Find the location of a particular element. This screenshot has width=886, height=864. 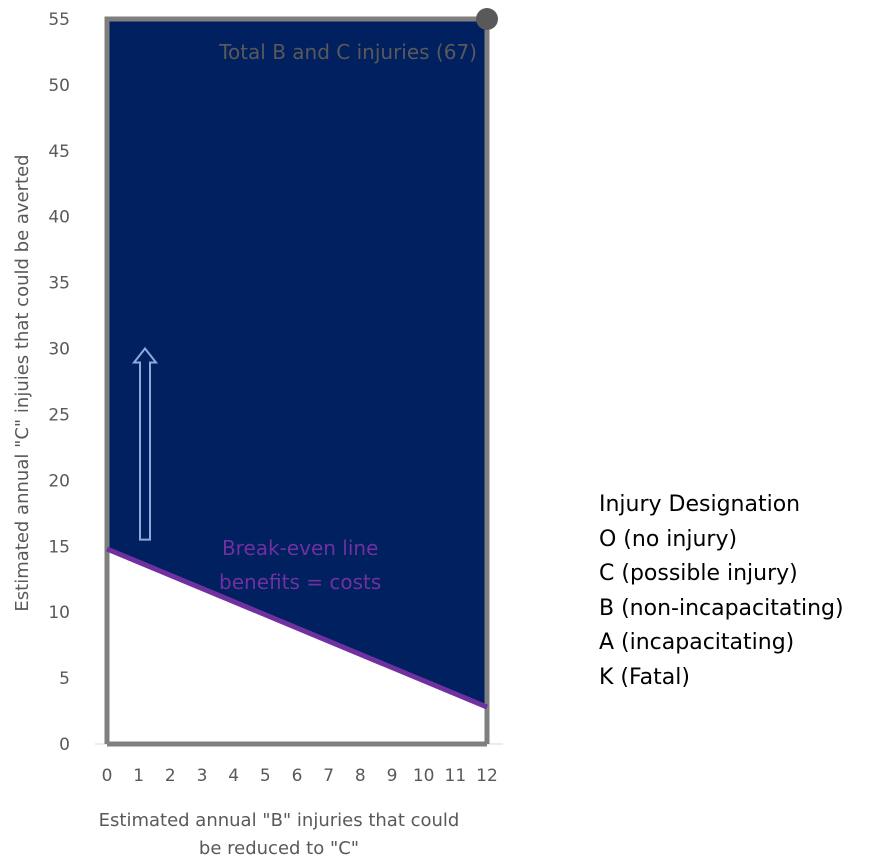

break-even-label-line-1: Break-even line is located at coordinates (300, 548).